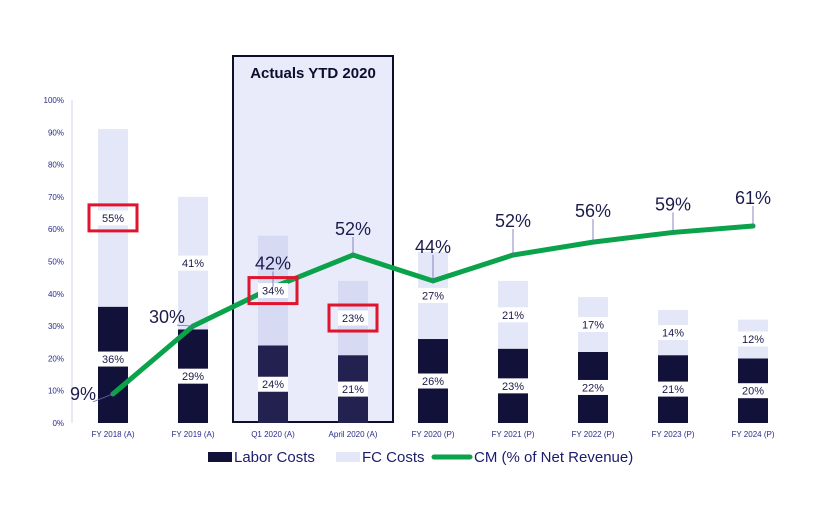 This screenshot has height=515, width=838. I want to click on y-tick-label: 50%, so click(56, 262).